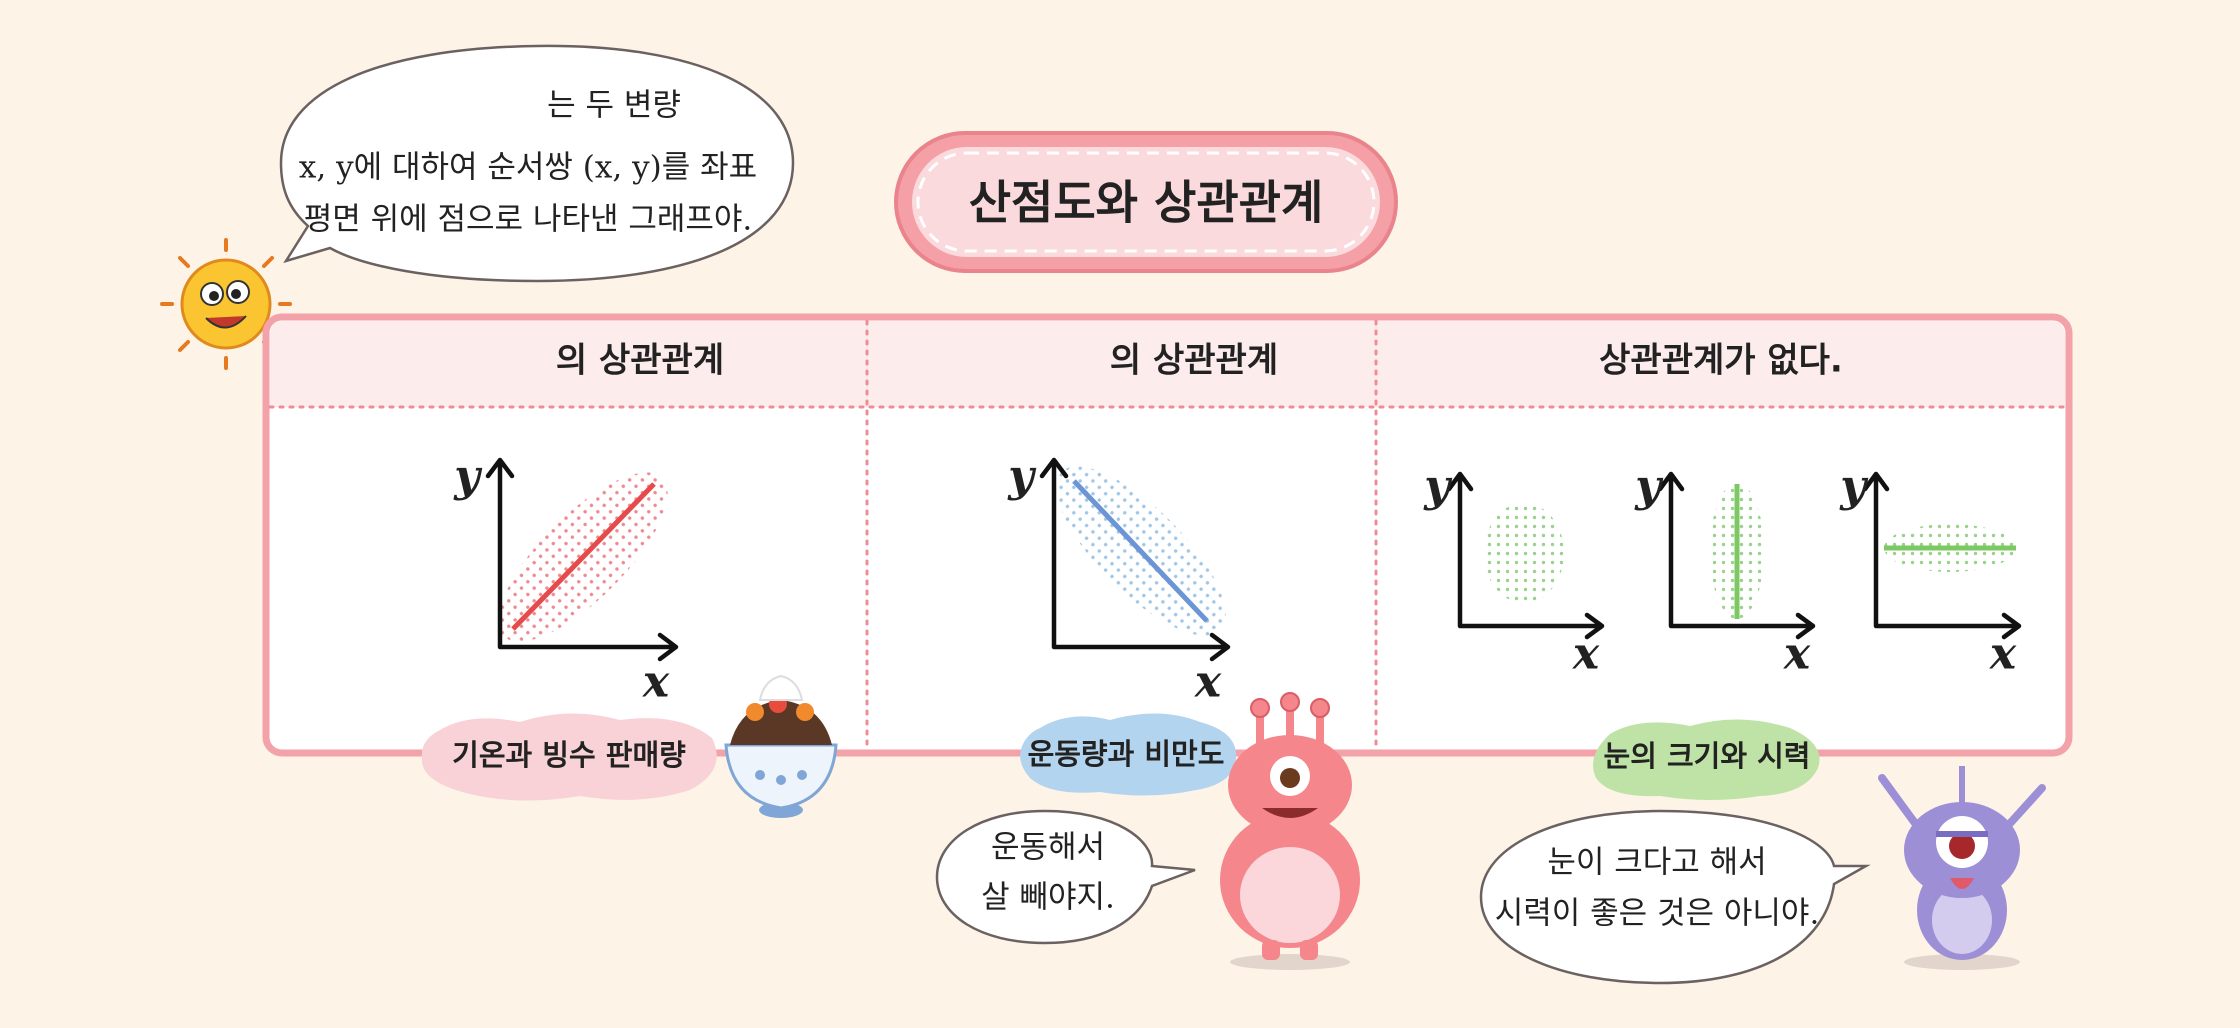 The width and height of the screenshot is (2240, 1028). What do you see at coordinates (1048, 898) in the screenshot?
I see `speech-line: 살 빼야지.` at bounding box center [1048, 898].